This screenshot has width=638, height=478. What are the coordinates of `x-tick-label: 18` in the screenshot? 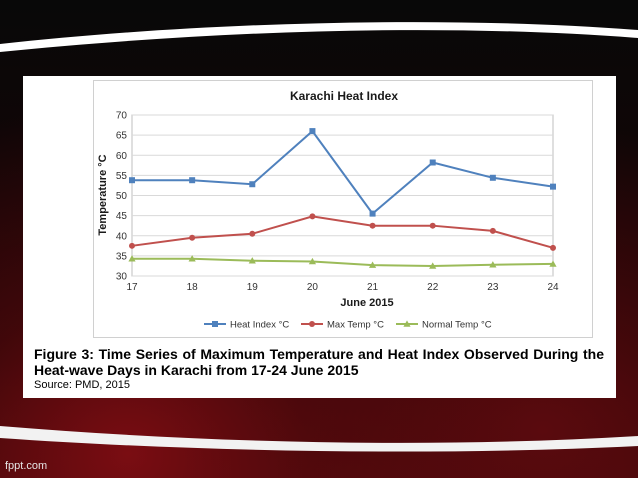 It's located at (193, 287).